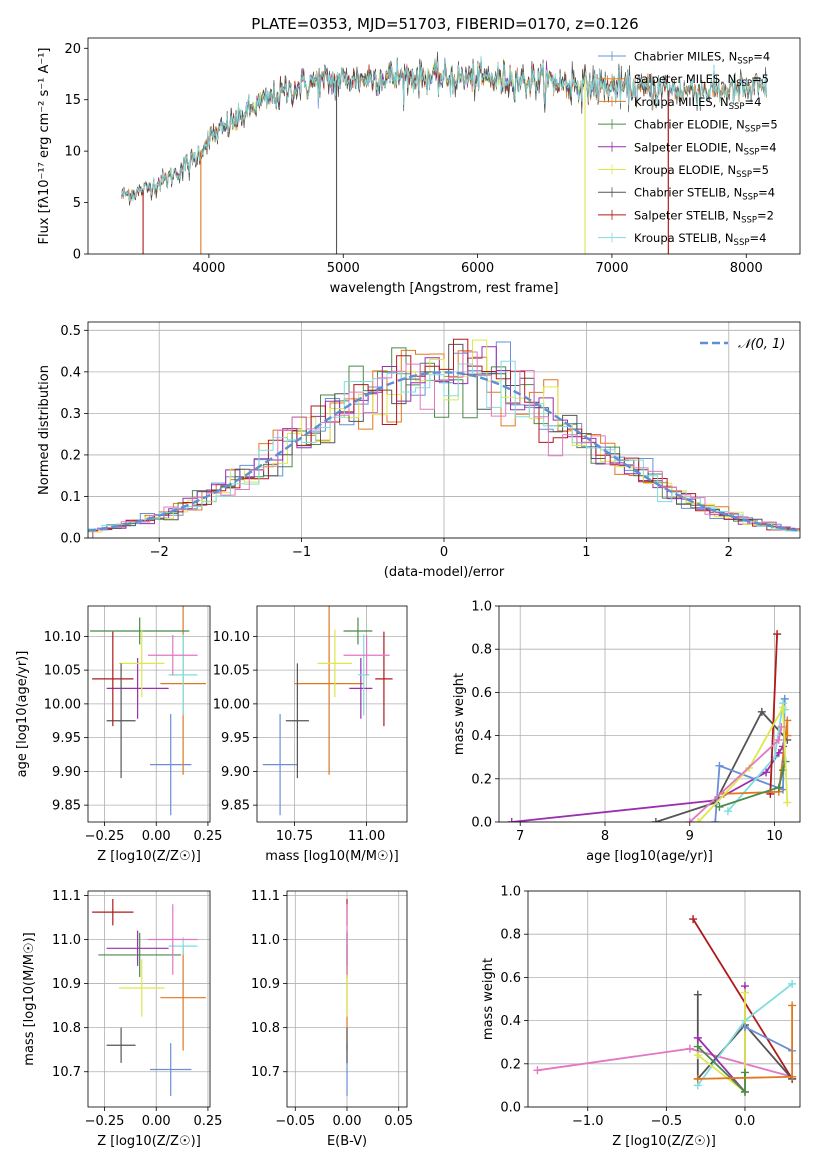 This screenshot has width=819, height=1174. I want to click on x-axis-label: wavelength [Angstrom, rest frame], so click(444, 288).